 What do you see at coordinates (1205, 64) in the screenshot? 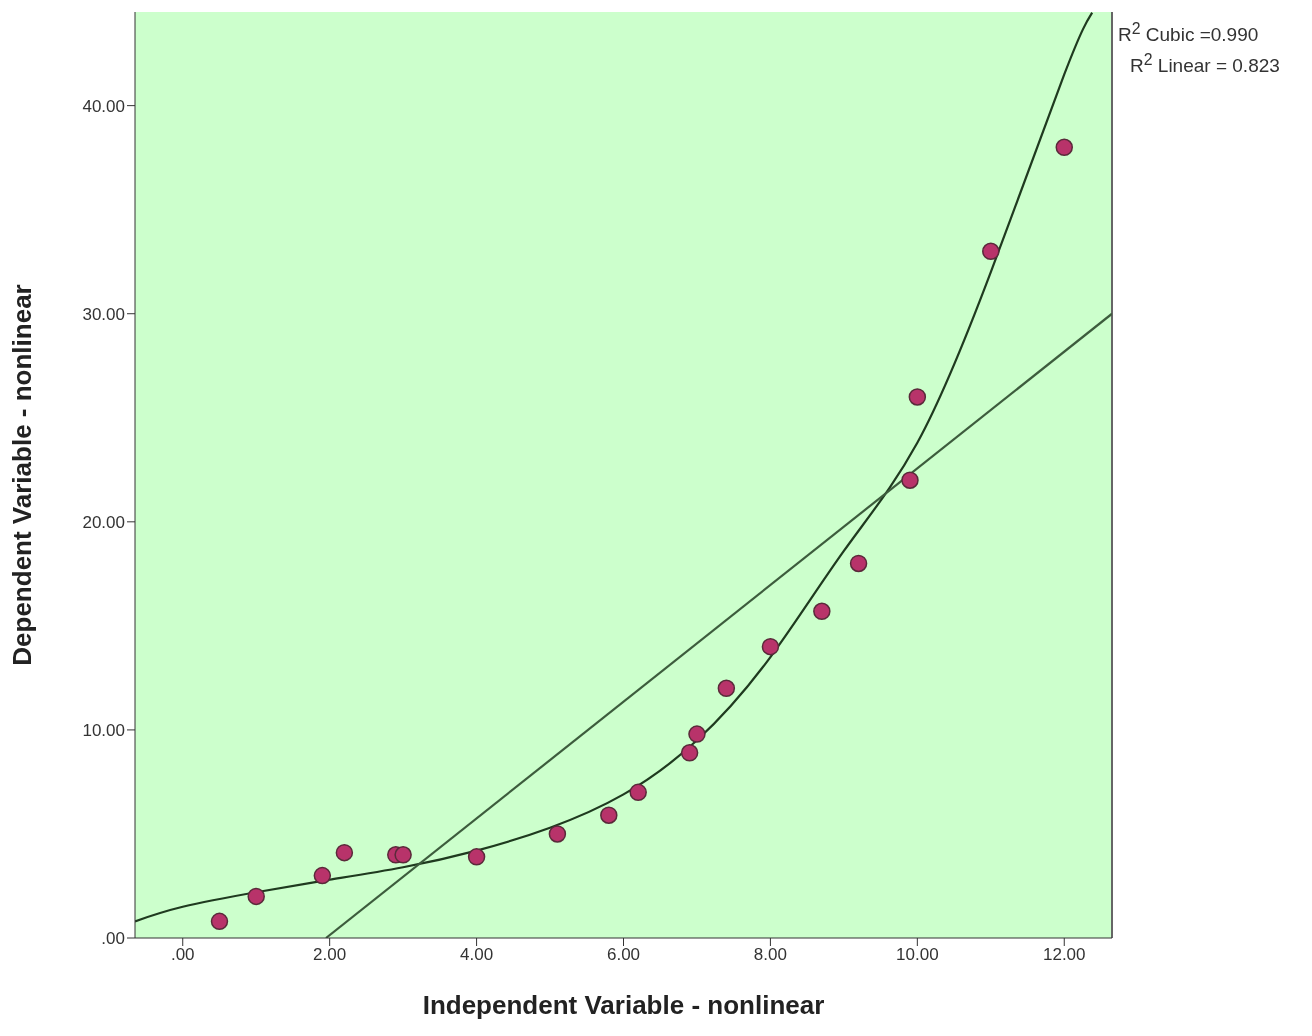
I see `text: R$^{2}$ Linear = 0.823` at bounding box center [1205, 64].